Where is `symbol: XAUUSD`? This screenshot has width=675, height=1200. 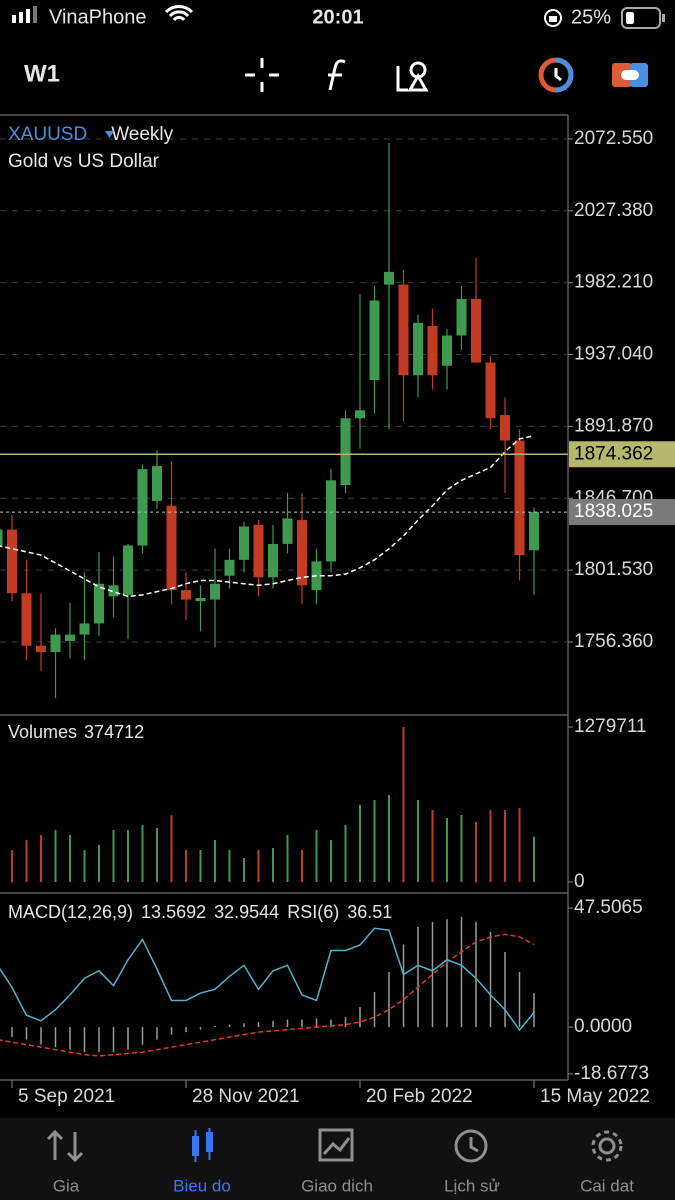 symbol: XAUUSD is located at coordinates (47, 134).